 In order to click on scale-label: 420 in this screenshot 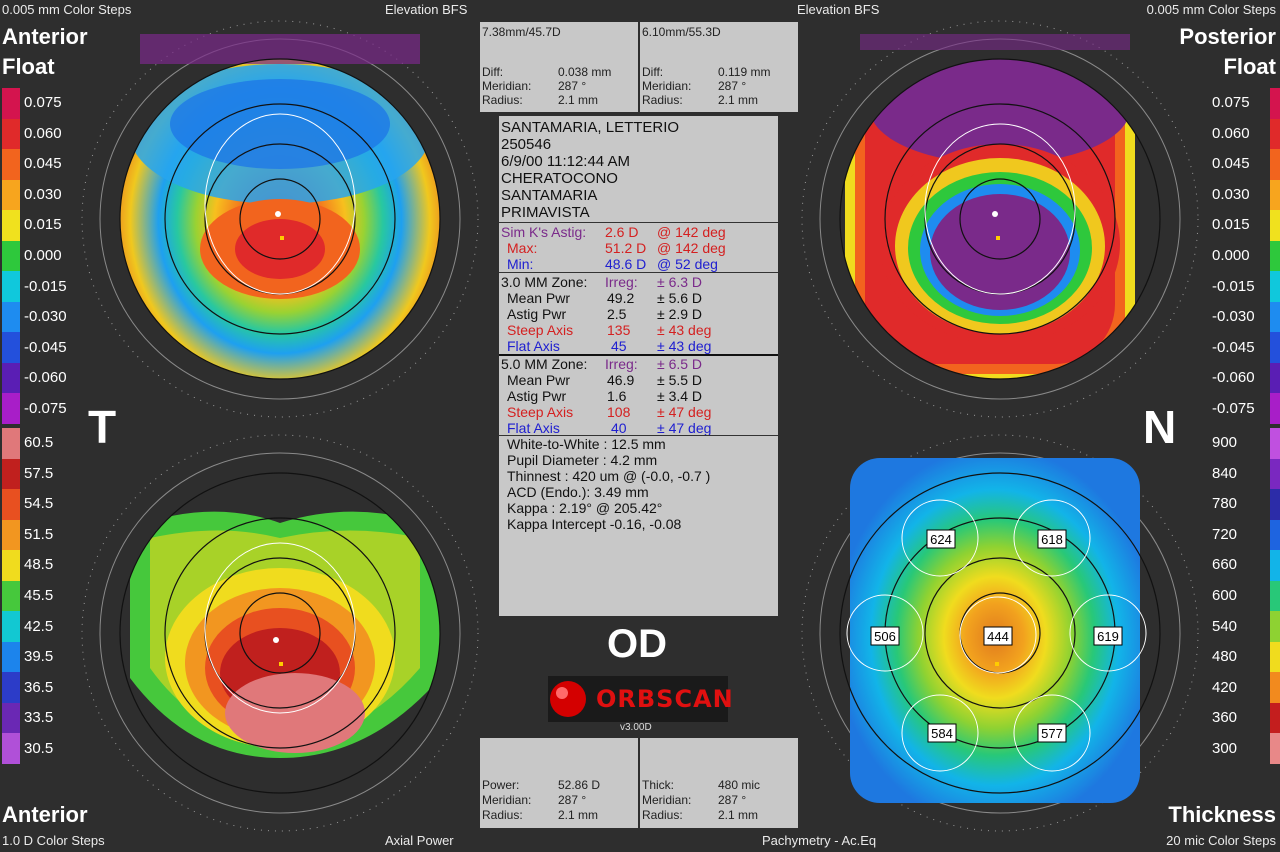, I will do `click(1225, 687)`.